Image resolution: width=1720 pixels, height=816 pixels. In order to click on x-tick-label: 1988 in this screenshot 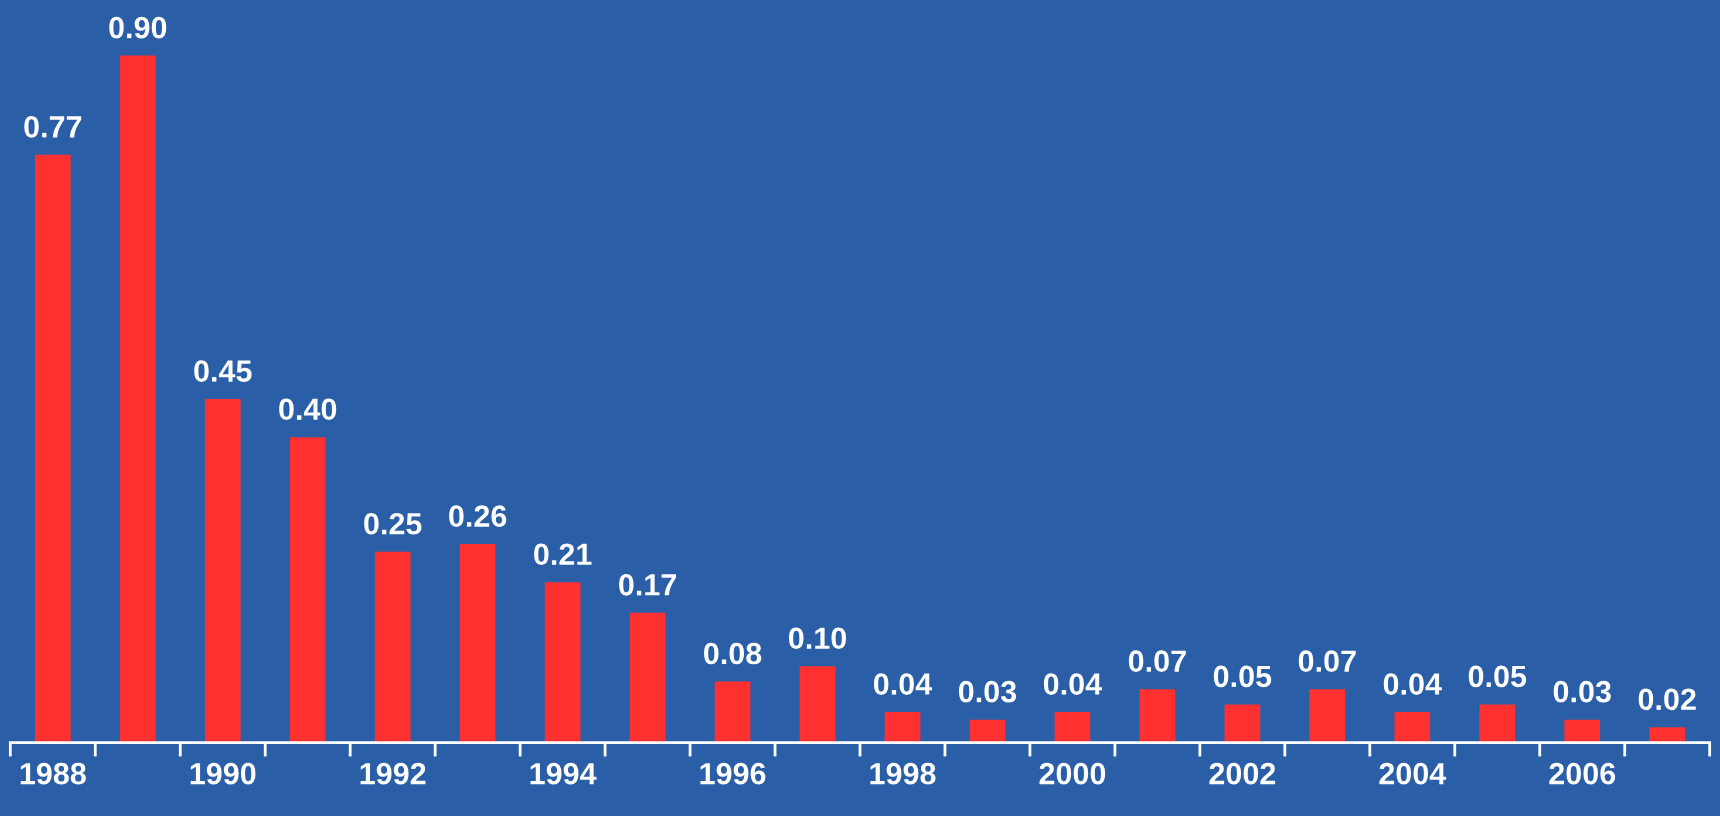, I will do `click(53, 773)`.